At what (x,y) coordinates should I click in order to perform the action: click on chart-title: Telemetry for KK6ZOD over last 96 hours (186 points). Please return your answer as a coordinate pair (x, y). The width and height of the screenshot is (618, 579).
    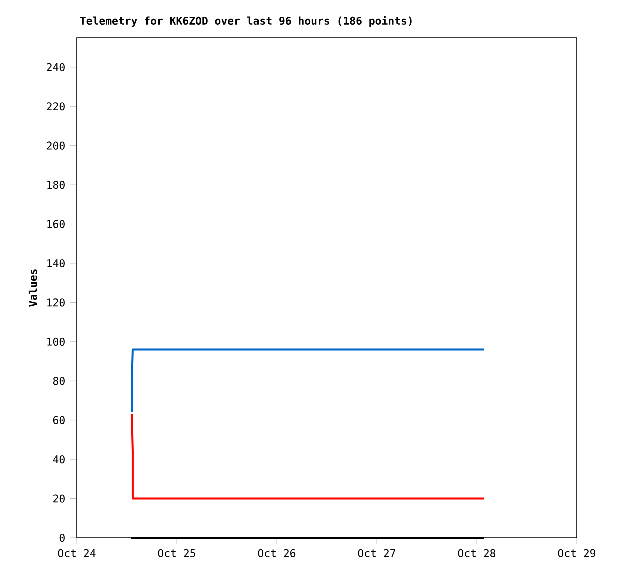
    Looking at the image, I should click on (246, 22).